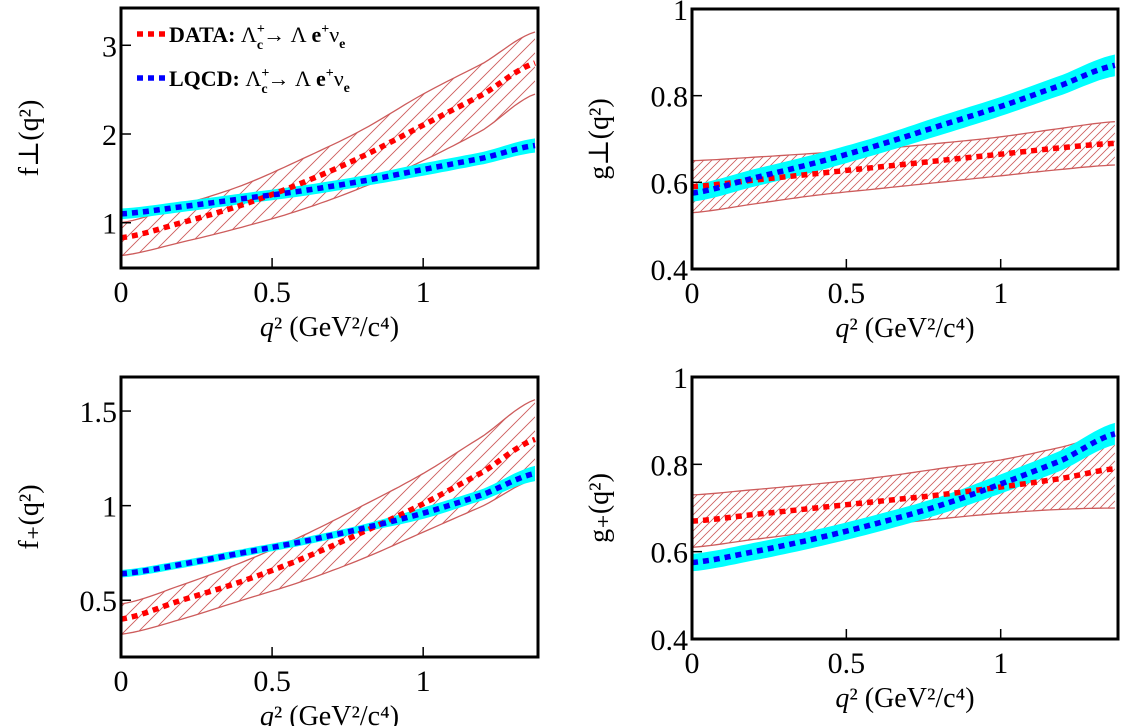 Image resolution: width=1132 pixels, height=726 pixels. Describe the element at coordinates (243, 59) in the screenshot. I see `legend: DATA: Λ+ c→ Λ e+νe LQCD: Λ+ c→ Λ e+νe` at that location.